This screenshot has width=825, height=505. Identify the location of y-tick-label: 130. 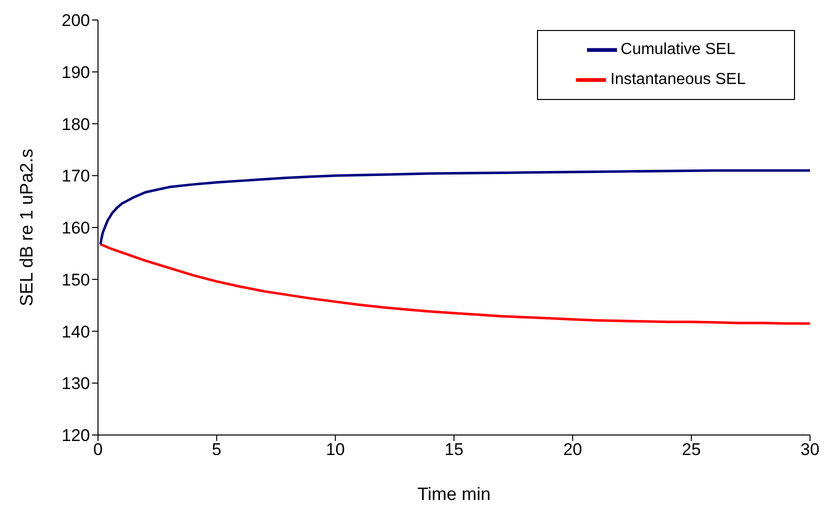
(76, 384).